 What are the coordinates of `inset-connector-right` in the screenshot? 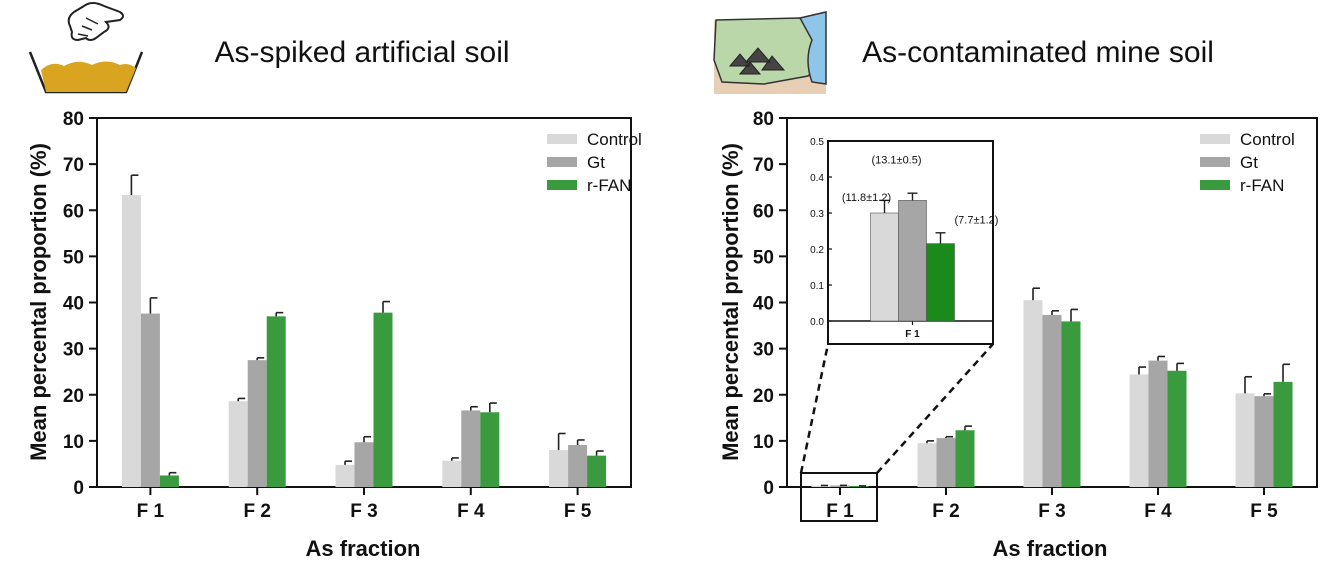 It's located at (935, 408).